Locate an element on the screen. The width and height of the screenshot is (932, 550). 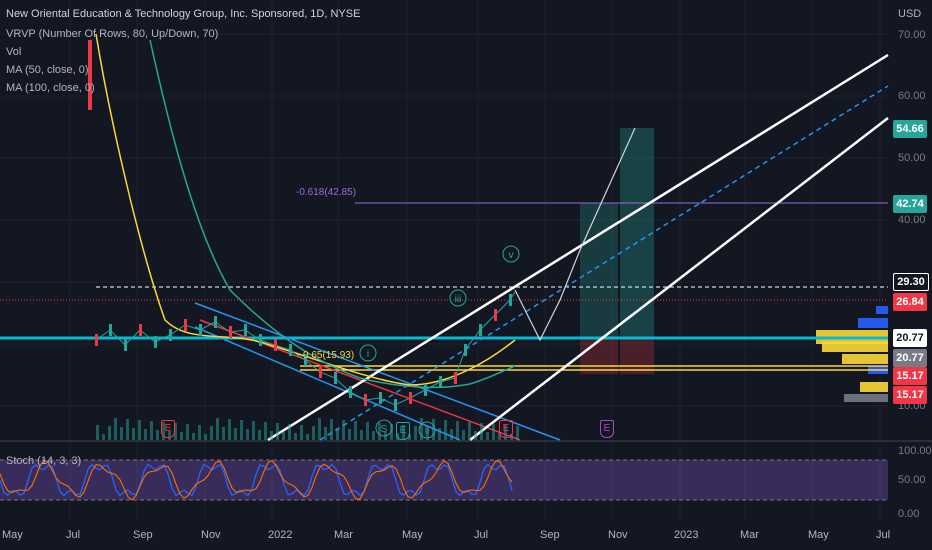
price-tag-high: 29.30 is located at coordinates (911, 282).